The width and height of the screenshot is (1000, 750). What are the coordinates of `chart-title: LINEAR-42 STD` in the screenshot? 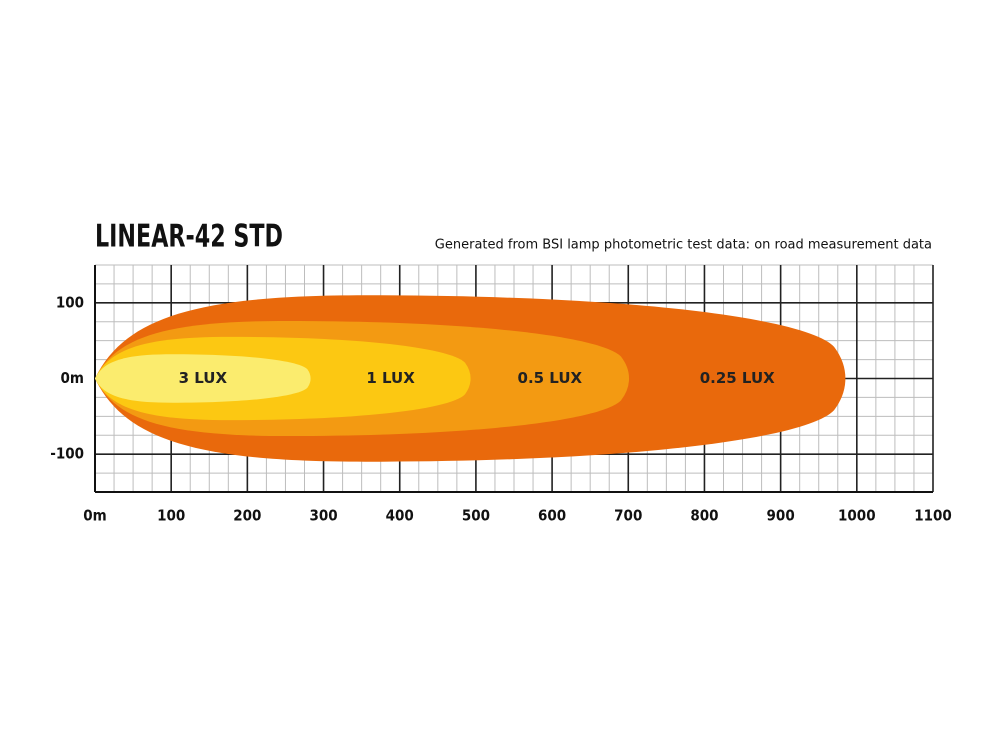 It's located at (189, 237).